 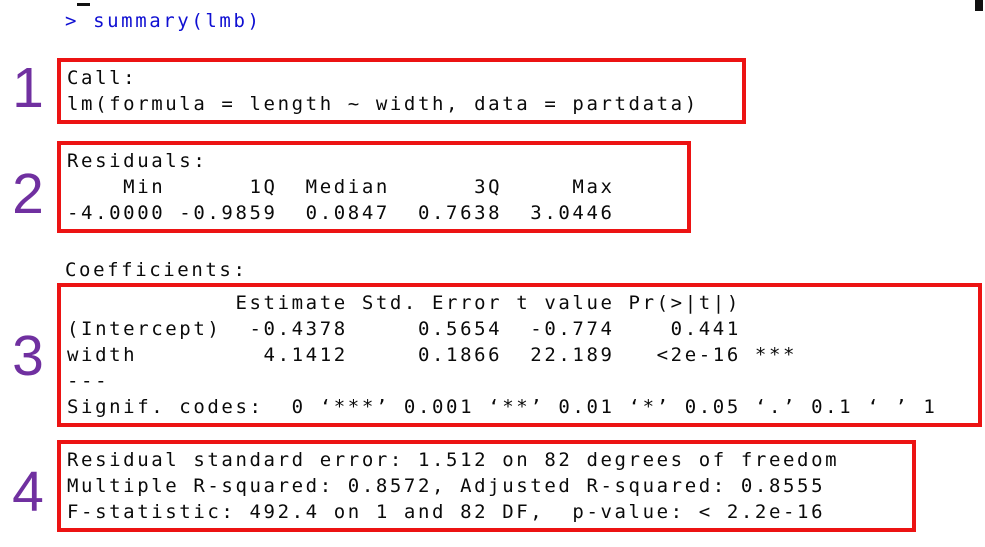 I want to click on residuals-column-headers: Min 1Q Median 3Q Max, so click(x=341, y=187).